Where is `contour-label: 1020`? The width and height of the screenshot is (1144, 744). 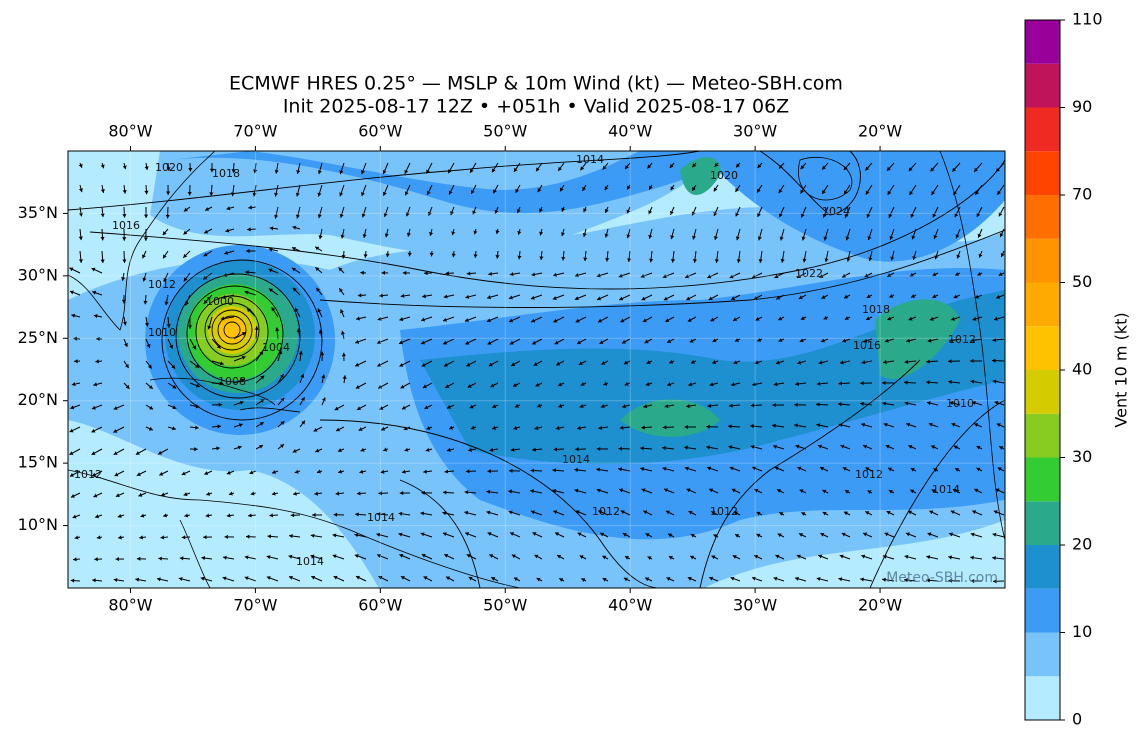 contour-label: 1020 is located at coordinates (169, 167).